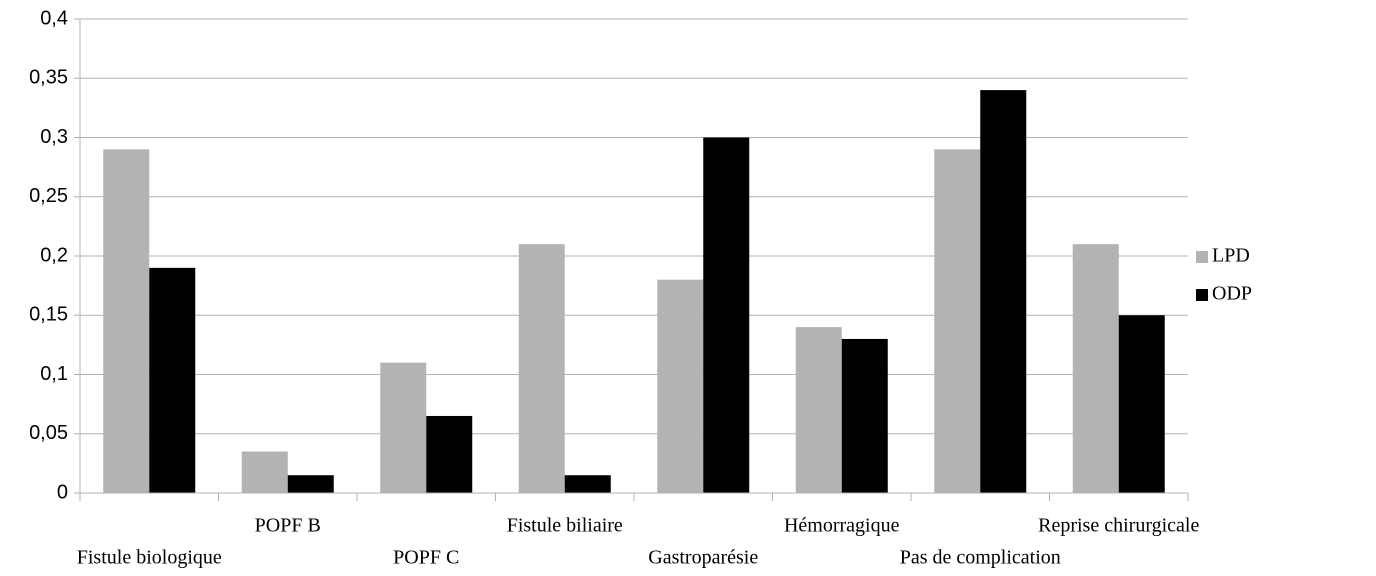  I want to click on y-tick-label: 0,2, so click(54, 255).